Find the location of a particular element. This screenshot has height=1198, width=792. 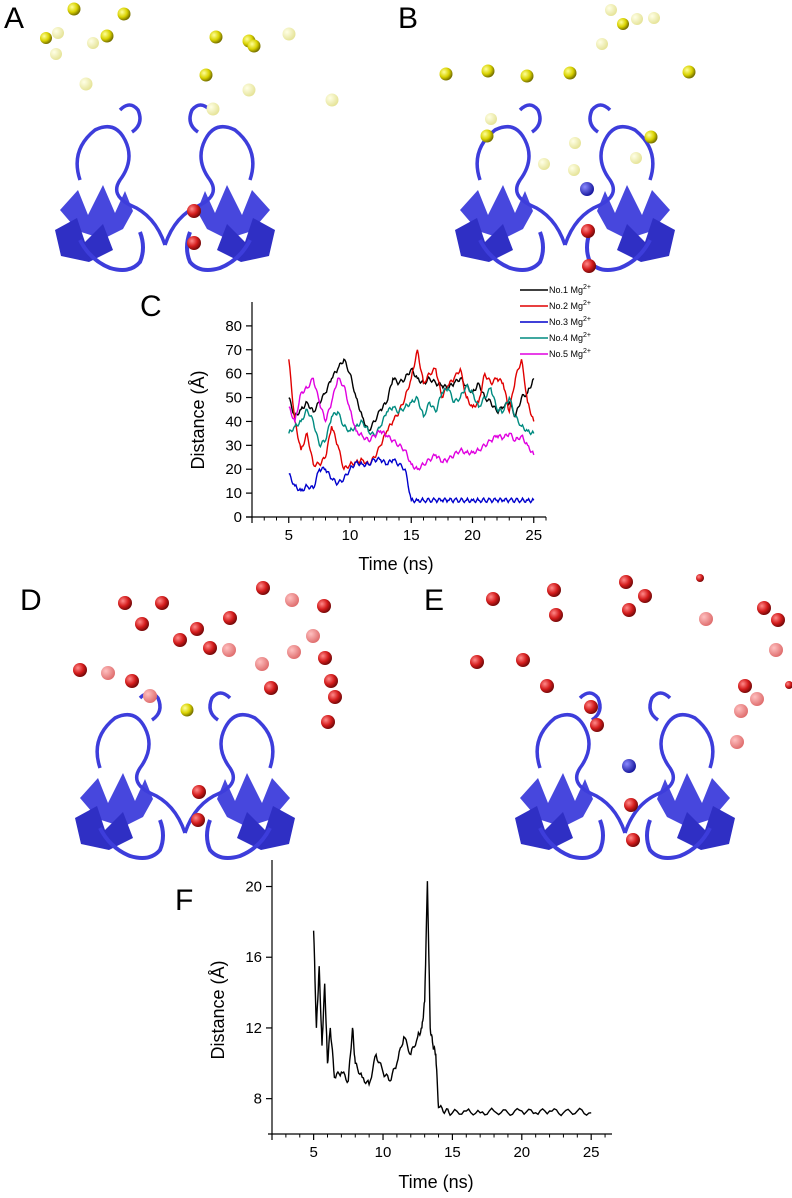

snapshot-e is located at coordinates (631, 717).